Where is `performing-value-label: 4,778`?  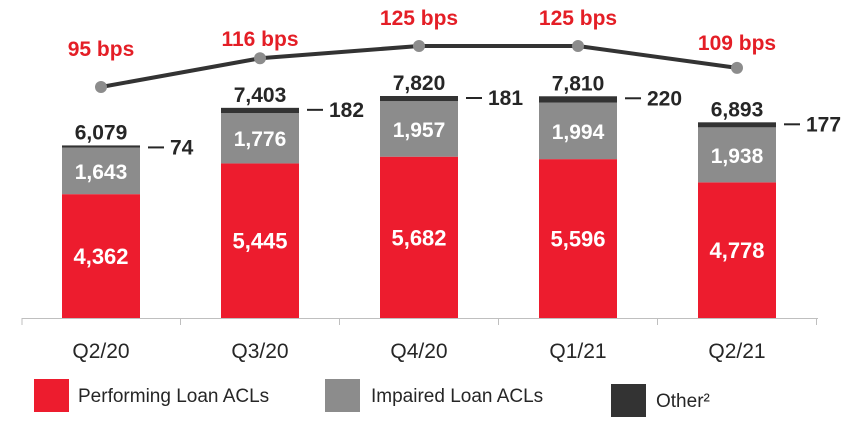 performing-value-label: 4,778 is located at coordinates (736, 250).